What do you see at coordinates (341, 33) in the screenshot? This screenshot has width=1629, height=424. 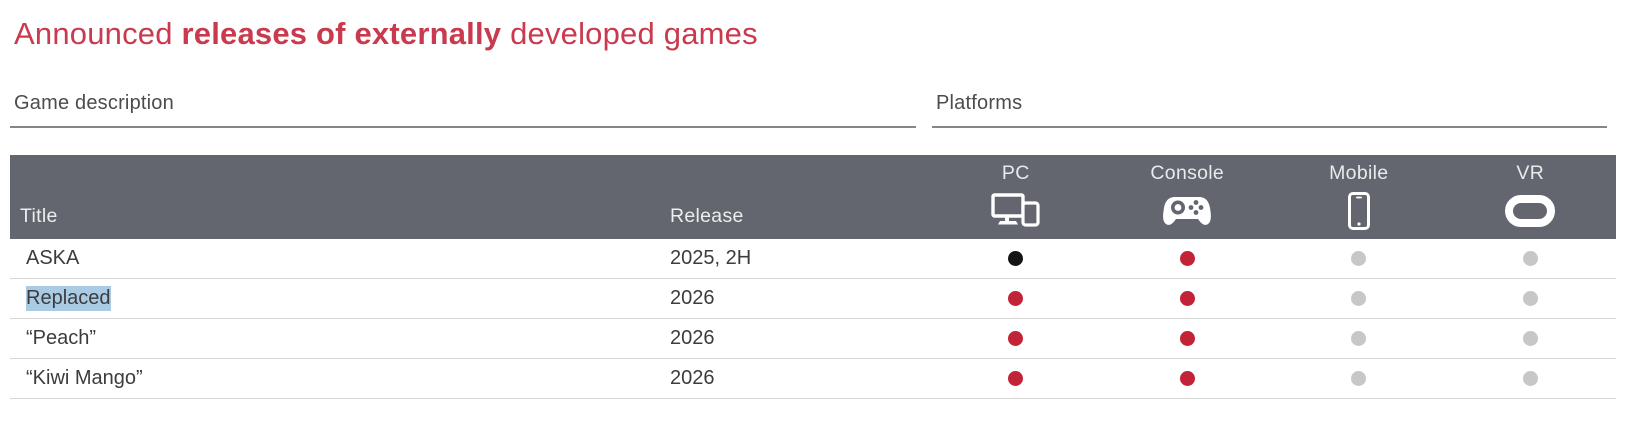 I see `page-title-emphasis: releases of externally` at bounding box center [341, 33].